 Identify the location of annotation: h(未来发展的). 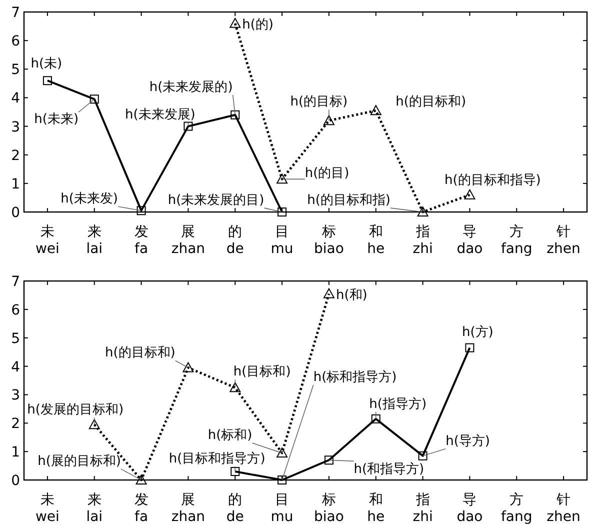
(191, 87).